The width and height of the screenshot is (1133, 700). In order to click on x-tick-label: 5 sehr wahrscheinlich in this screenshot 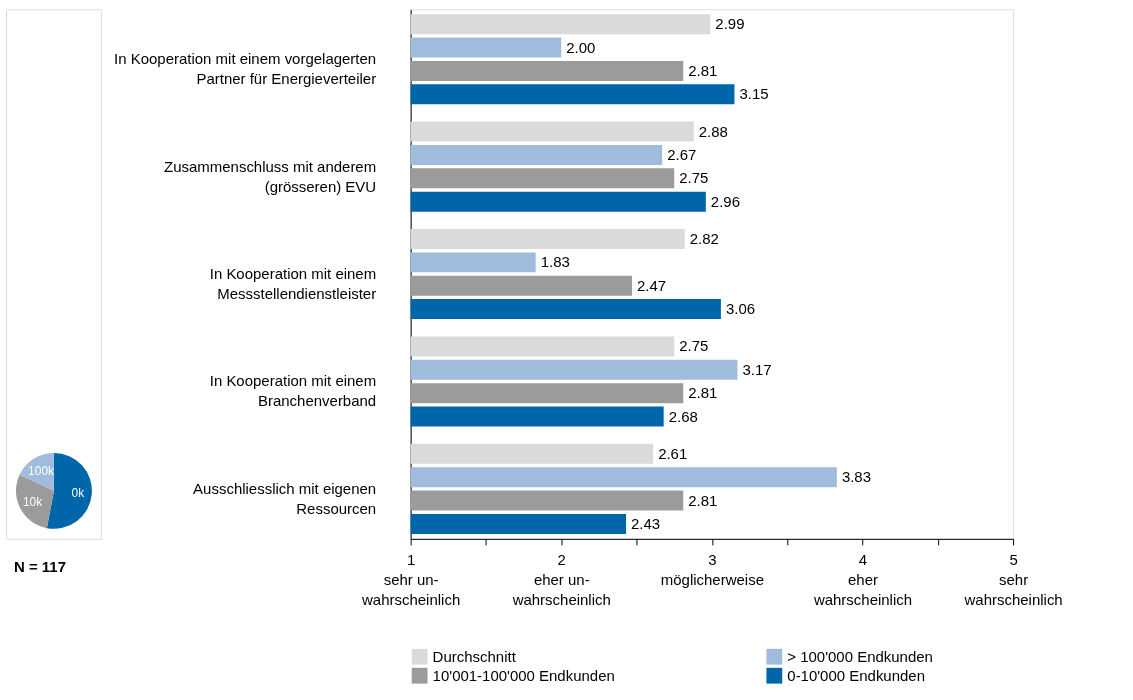, I will do `click(1013, 580)`.